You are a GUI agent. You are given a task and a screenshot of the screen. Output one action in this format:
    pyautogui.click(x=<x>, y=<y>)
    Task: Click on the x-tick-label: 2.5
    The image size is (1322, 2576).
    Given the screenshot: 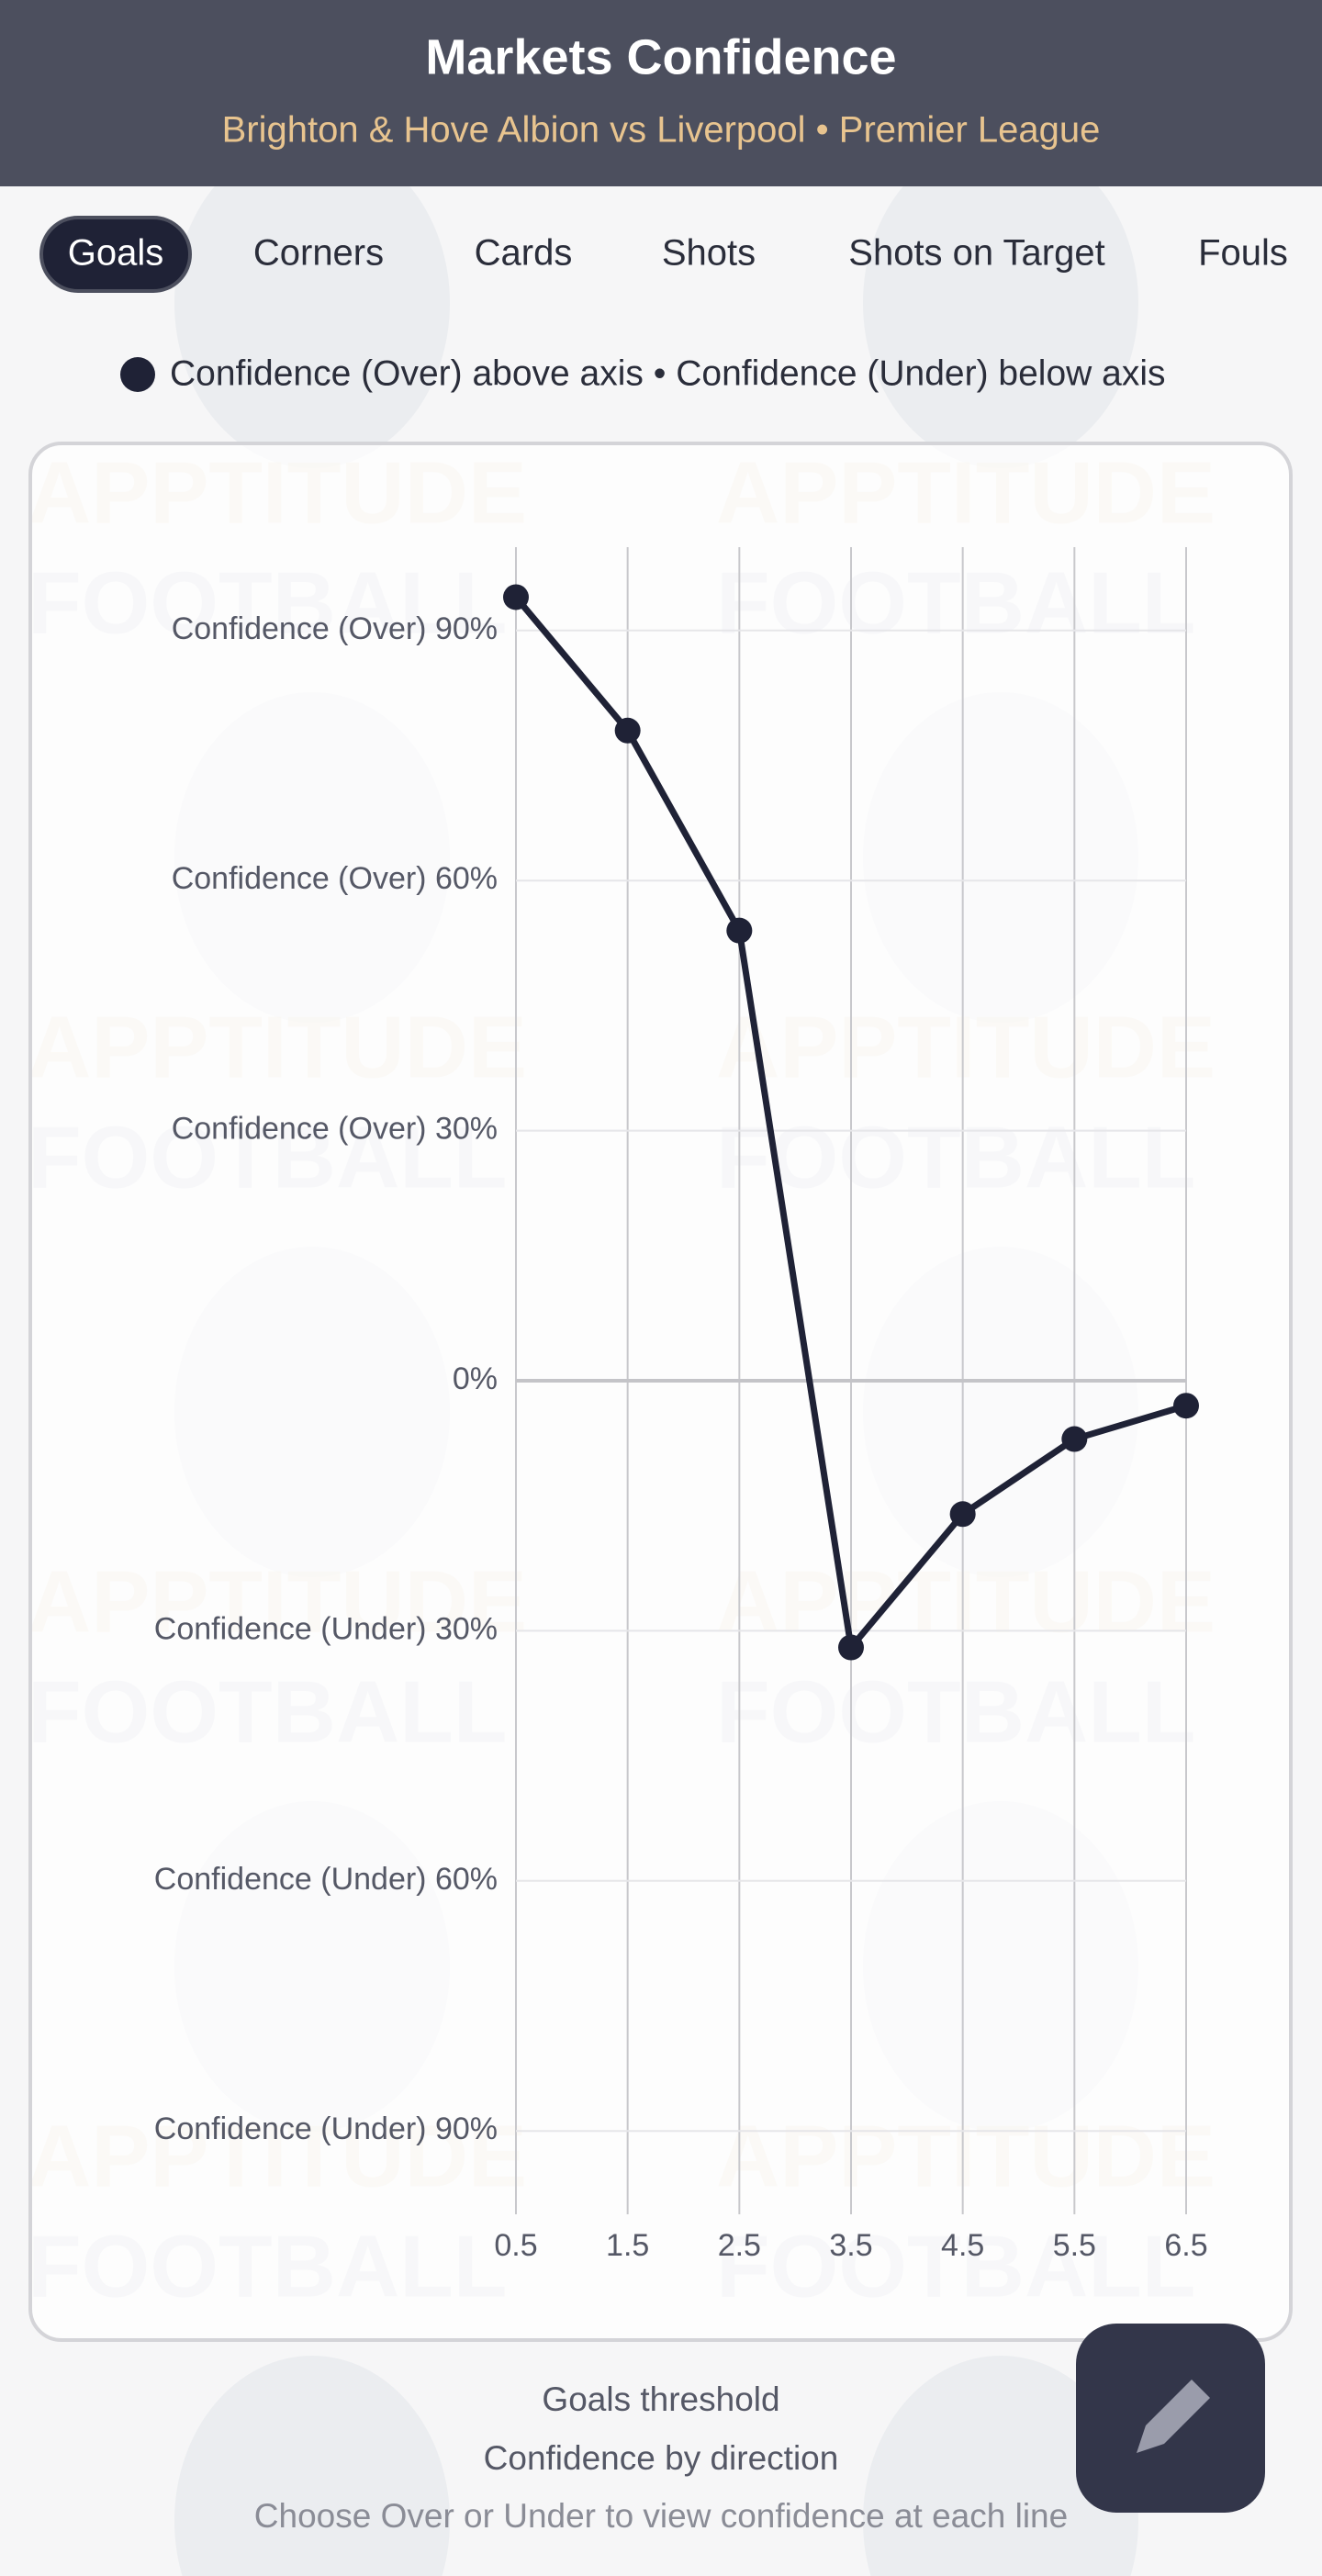 What is the action you would take?
    pyautogui.click(x=739, y=2245)
    